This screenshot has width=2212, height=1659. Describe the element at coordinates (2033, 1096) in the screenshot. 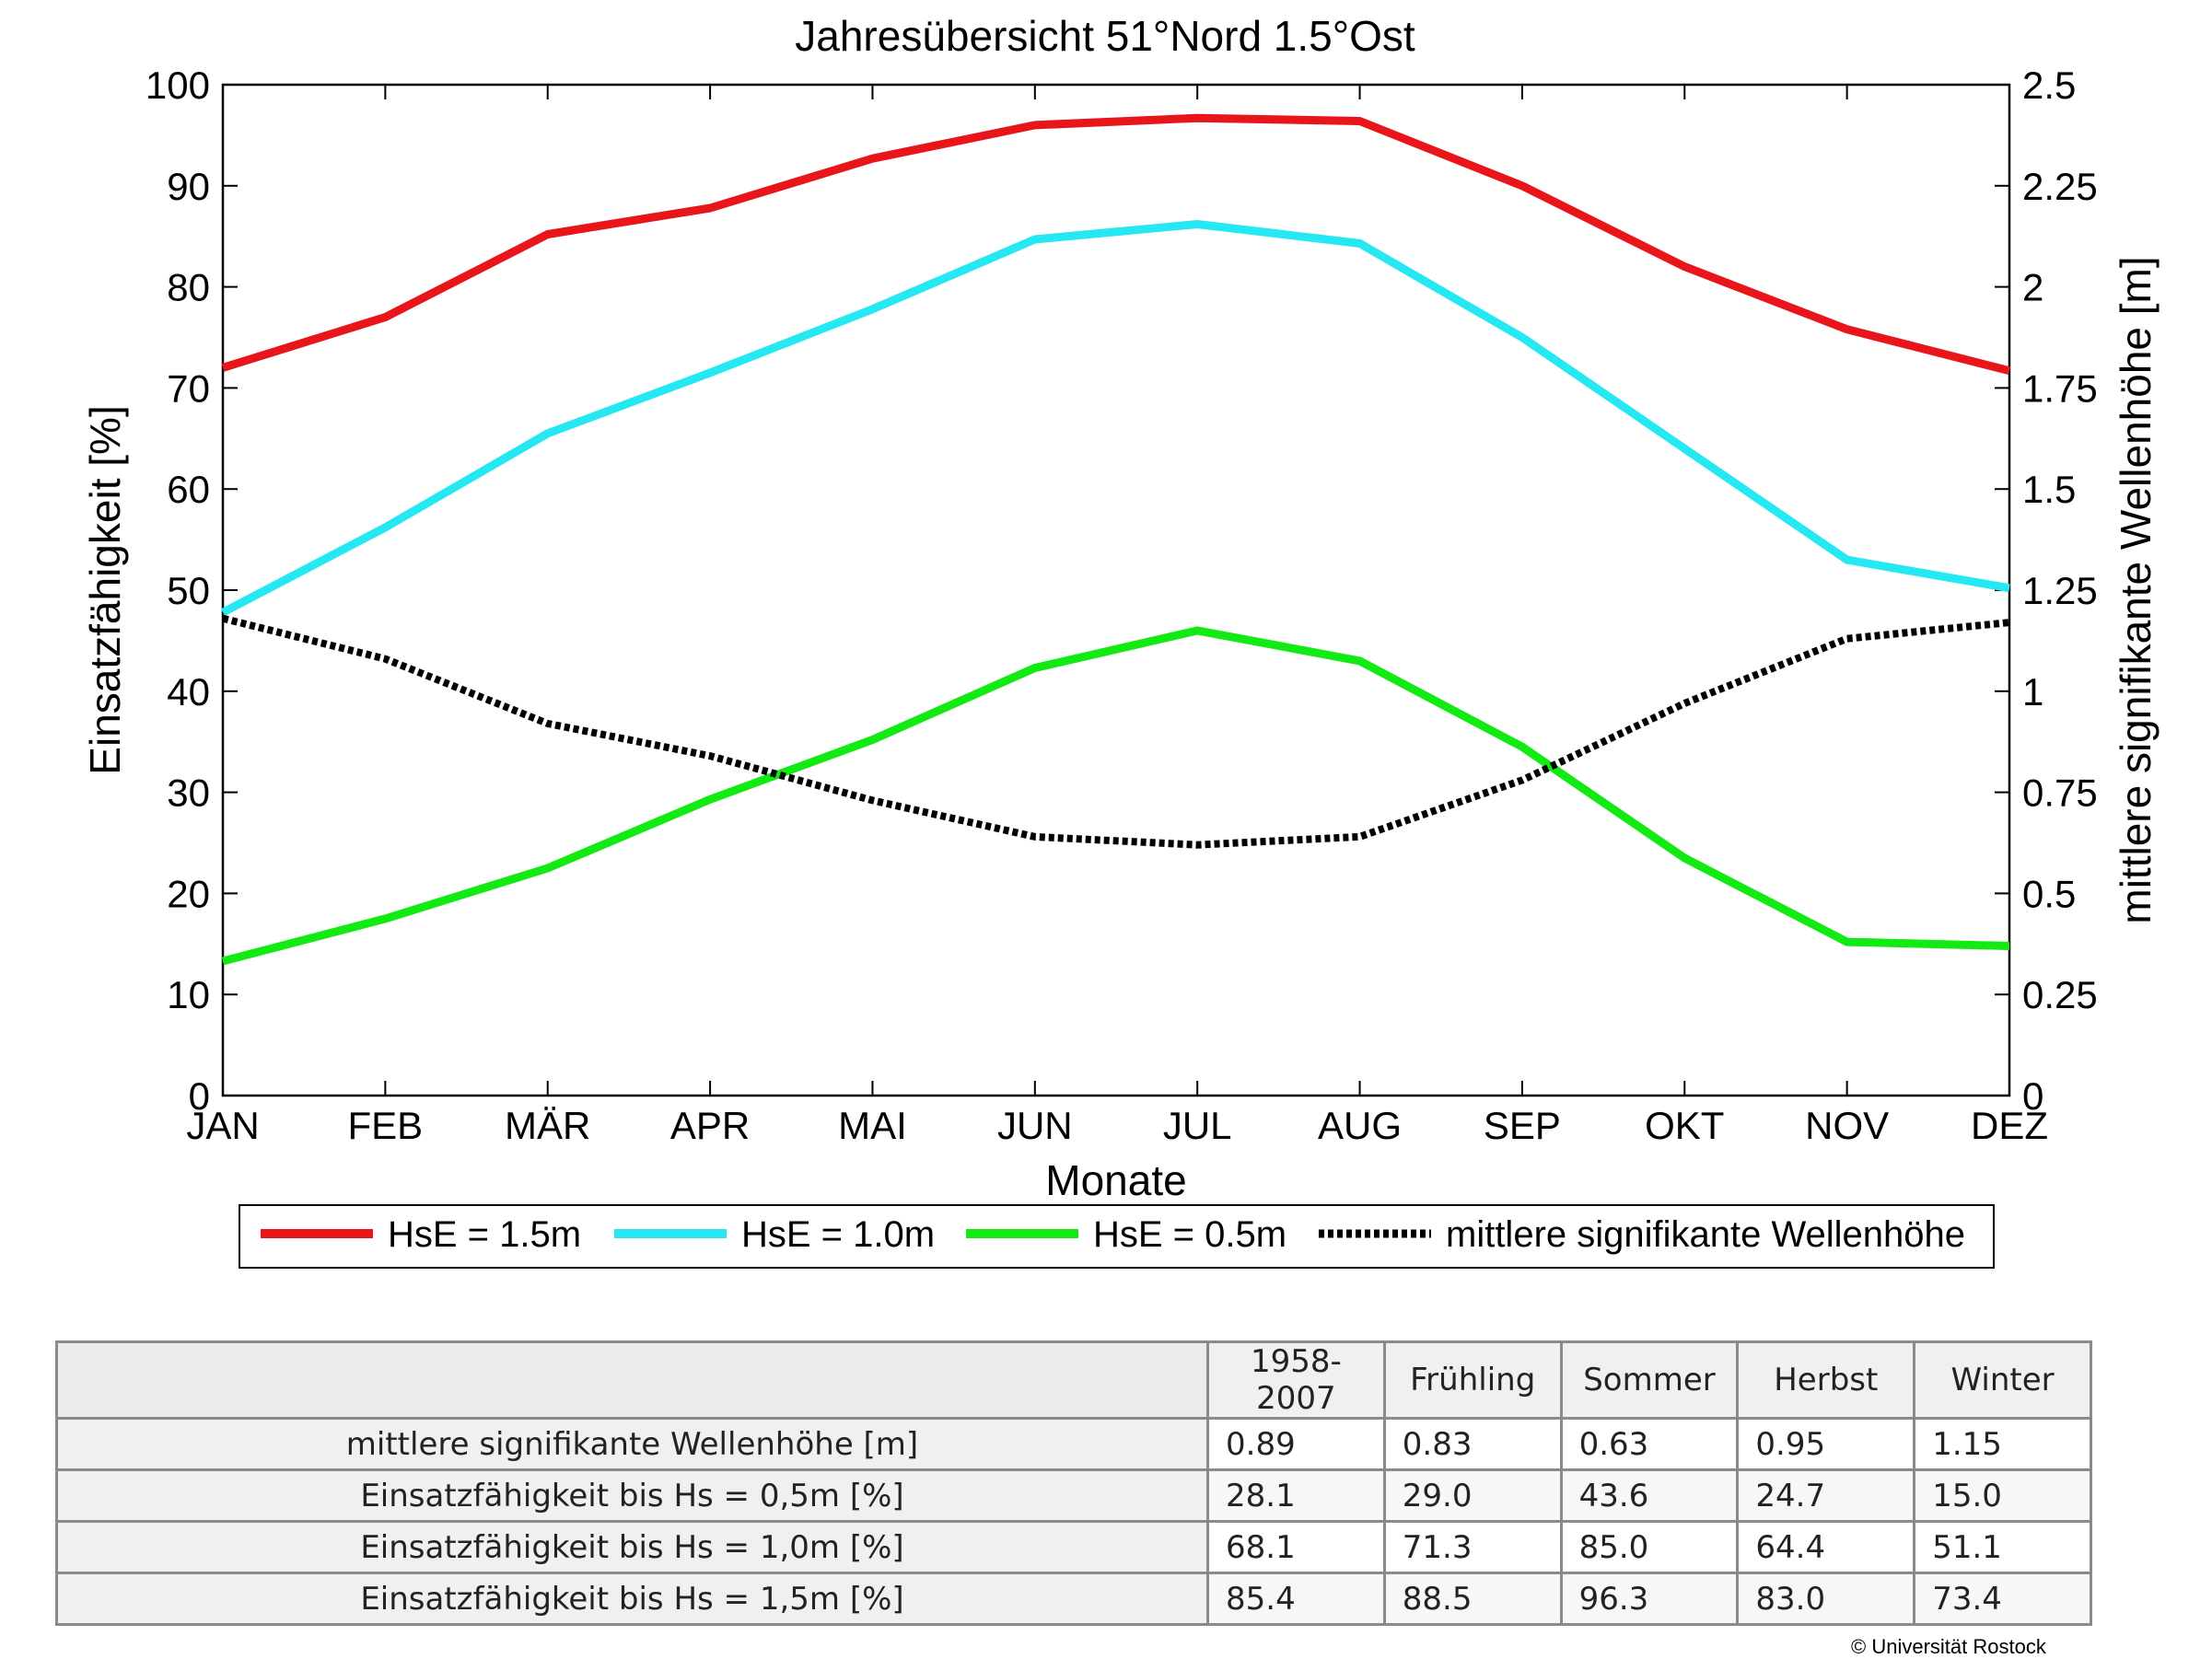

I see `y-tick-label-right: 0` at that location.